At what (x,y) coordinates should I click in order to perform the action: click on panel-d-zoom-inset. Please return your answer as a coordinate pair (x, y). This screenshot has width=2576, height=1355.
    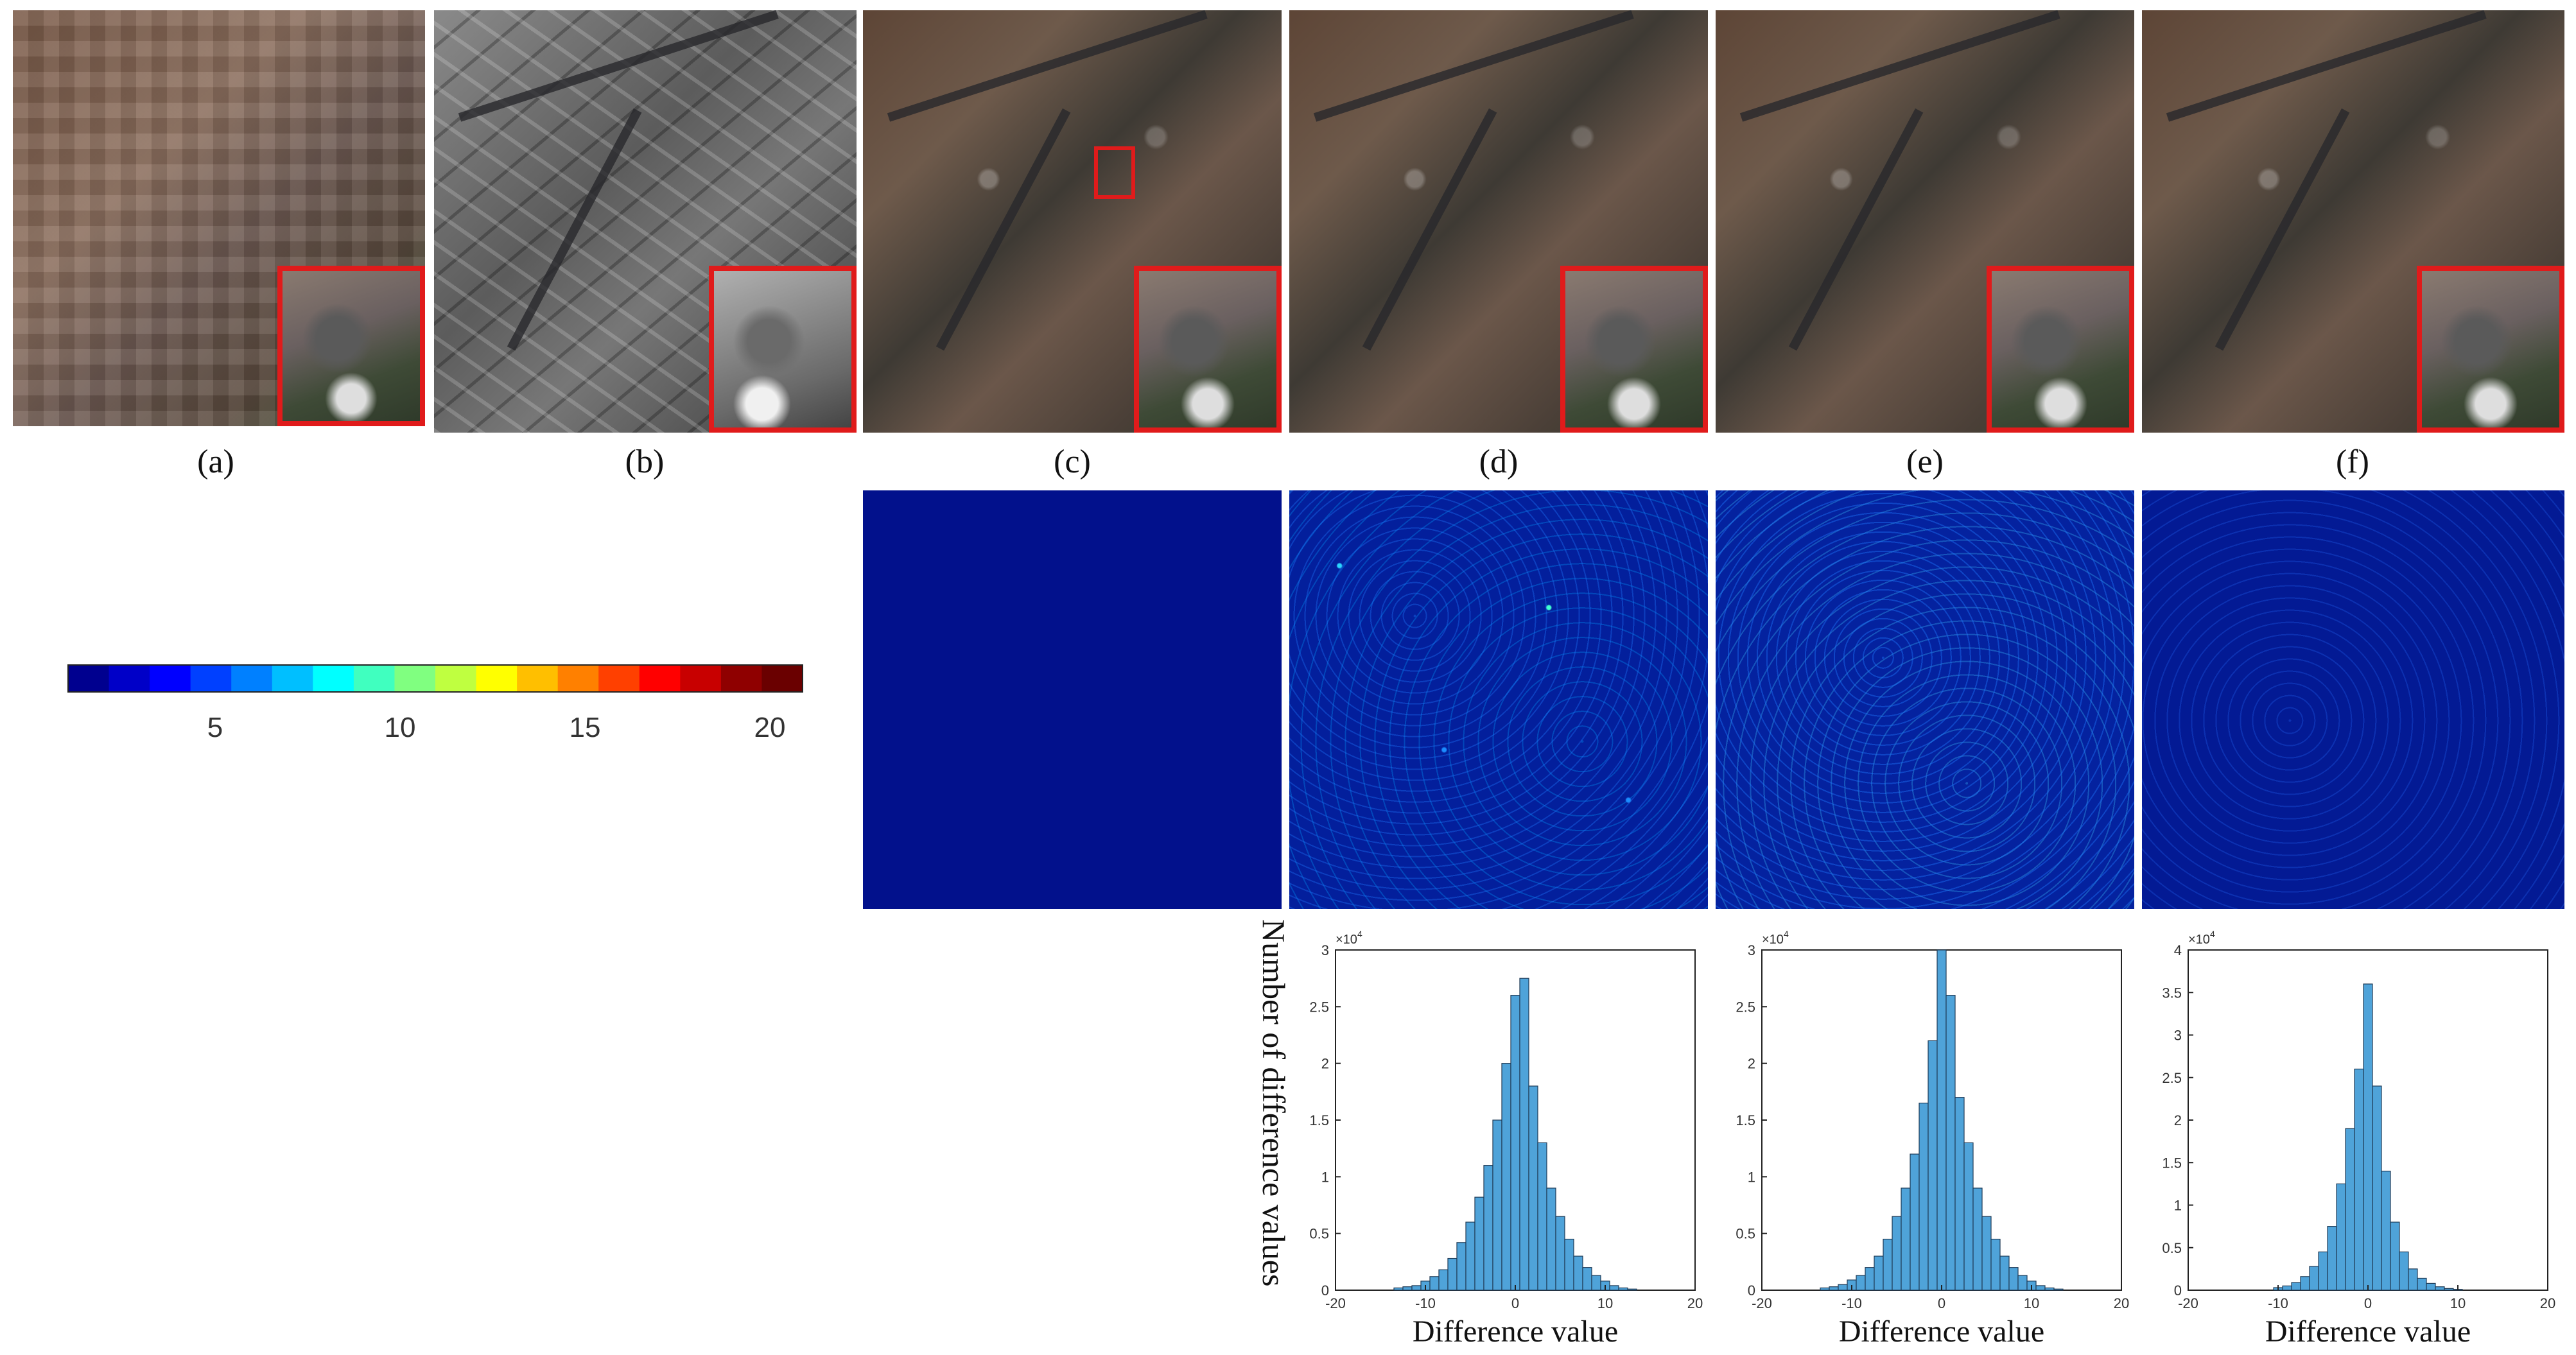
    Looking at the image, I should click on (1634, 349).